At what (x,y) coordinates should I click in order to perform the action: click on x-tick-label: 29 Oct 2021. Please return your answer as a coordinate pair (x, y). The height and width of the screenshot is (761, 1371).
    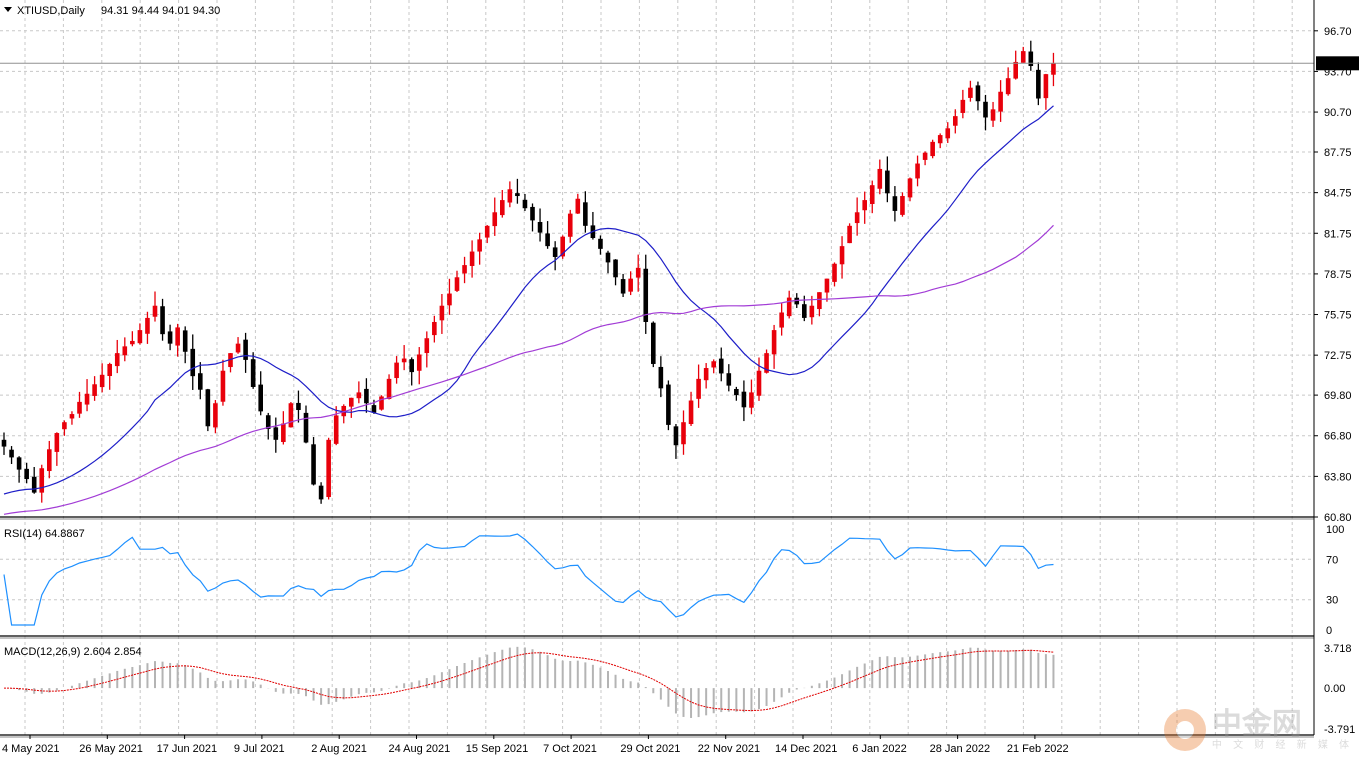
    Looking at the image, I should click on (650, 749).